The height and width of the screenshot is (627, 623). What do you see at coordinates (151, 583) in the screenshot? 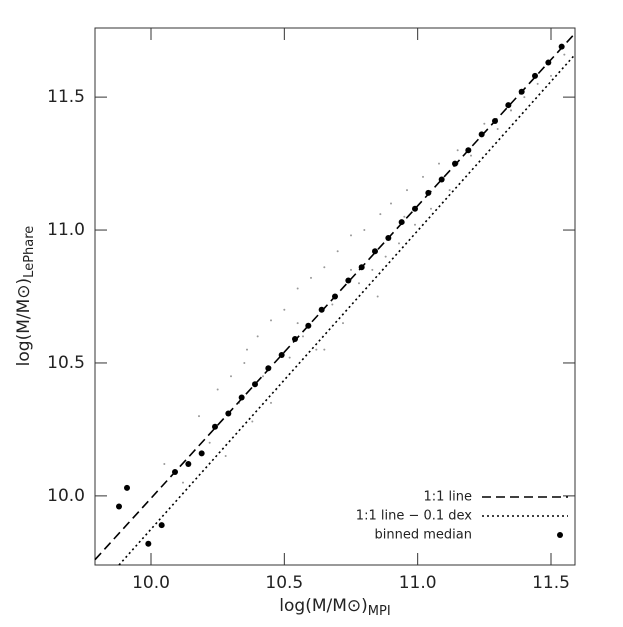
I see `x-tick-label: 10.0` at bounding box center [151, 583].